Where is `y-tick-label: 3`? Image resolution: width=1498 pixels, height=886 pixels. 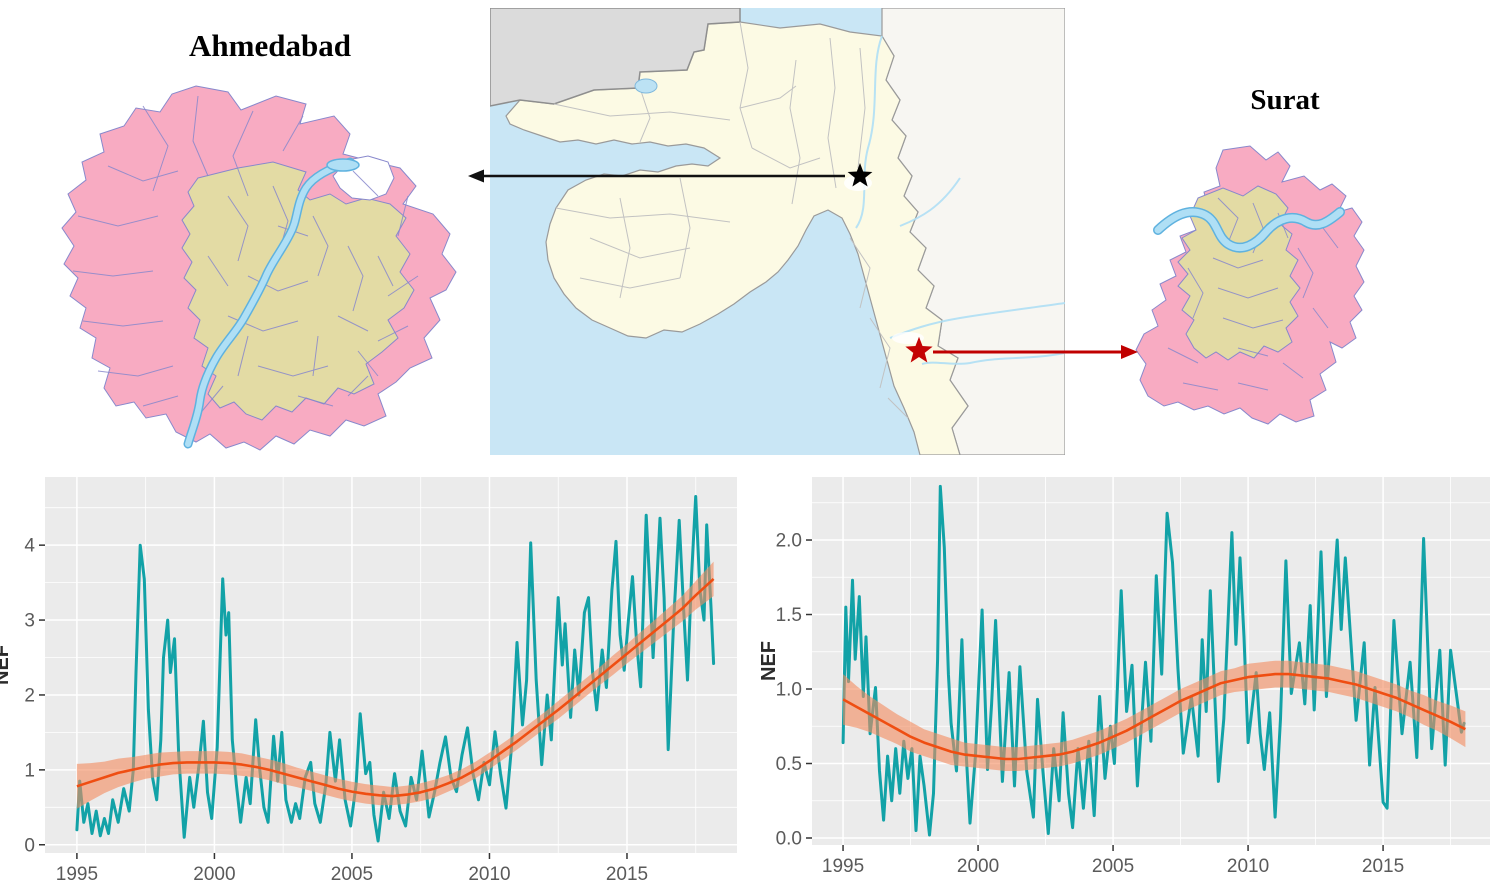 y-tick-label: 3 is located at coordinates (29, 621).